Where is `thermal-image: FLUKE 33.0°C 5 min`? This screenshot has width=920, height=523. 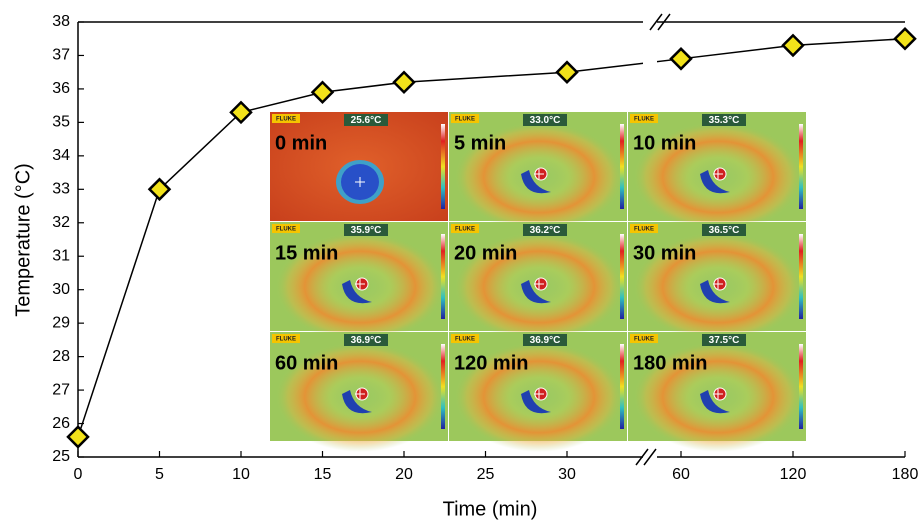
thermal-image: FLUKE 33.0°C 5 min is located at coordinates (538, 172).